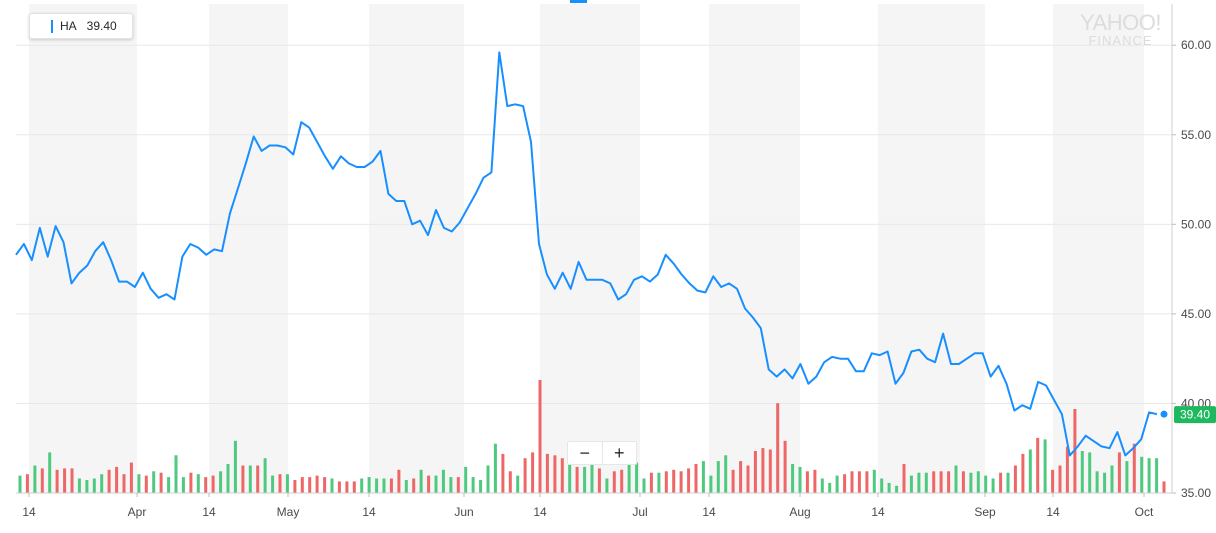  What do you see at coordinates (585, 453) in the screenshot?
I see `zoom-out-button: −` at bounding box center [585, 453].